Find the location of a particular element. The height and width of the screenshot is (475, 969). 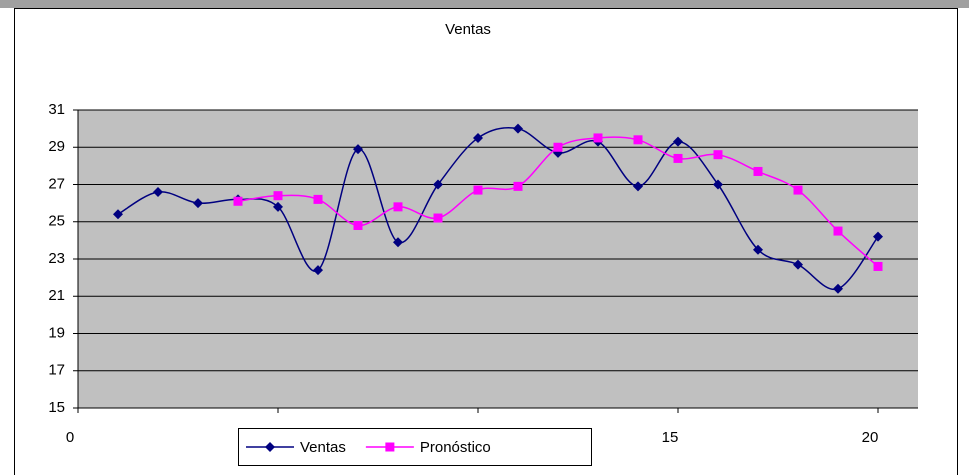

x-tick-label: 0 is located at coordinates (70, 437).